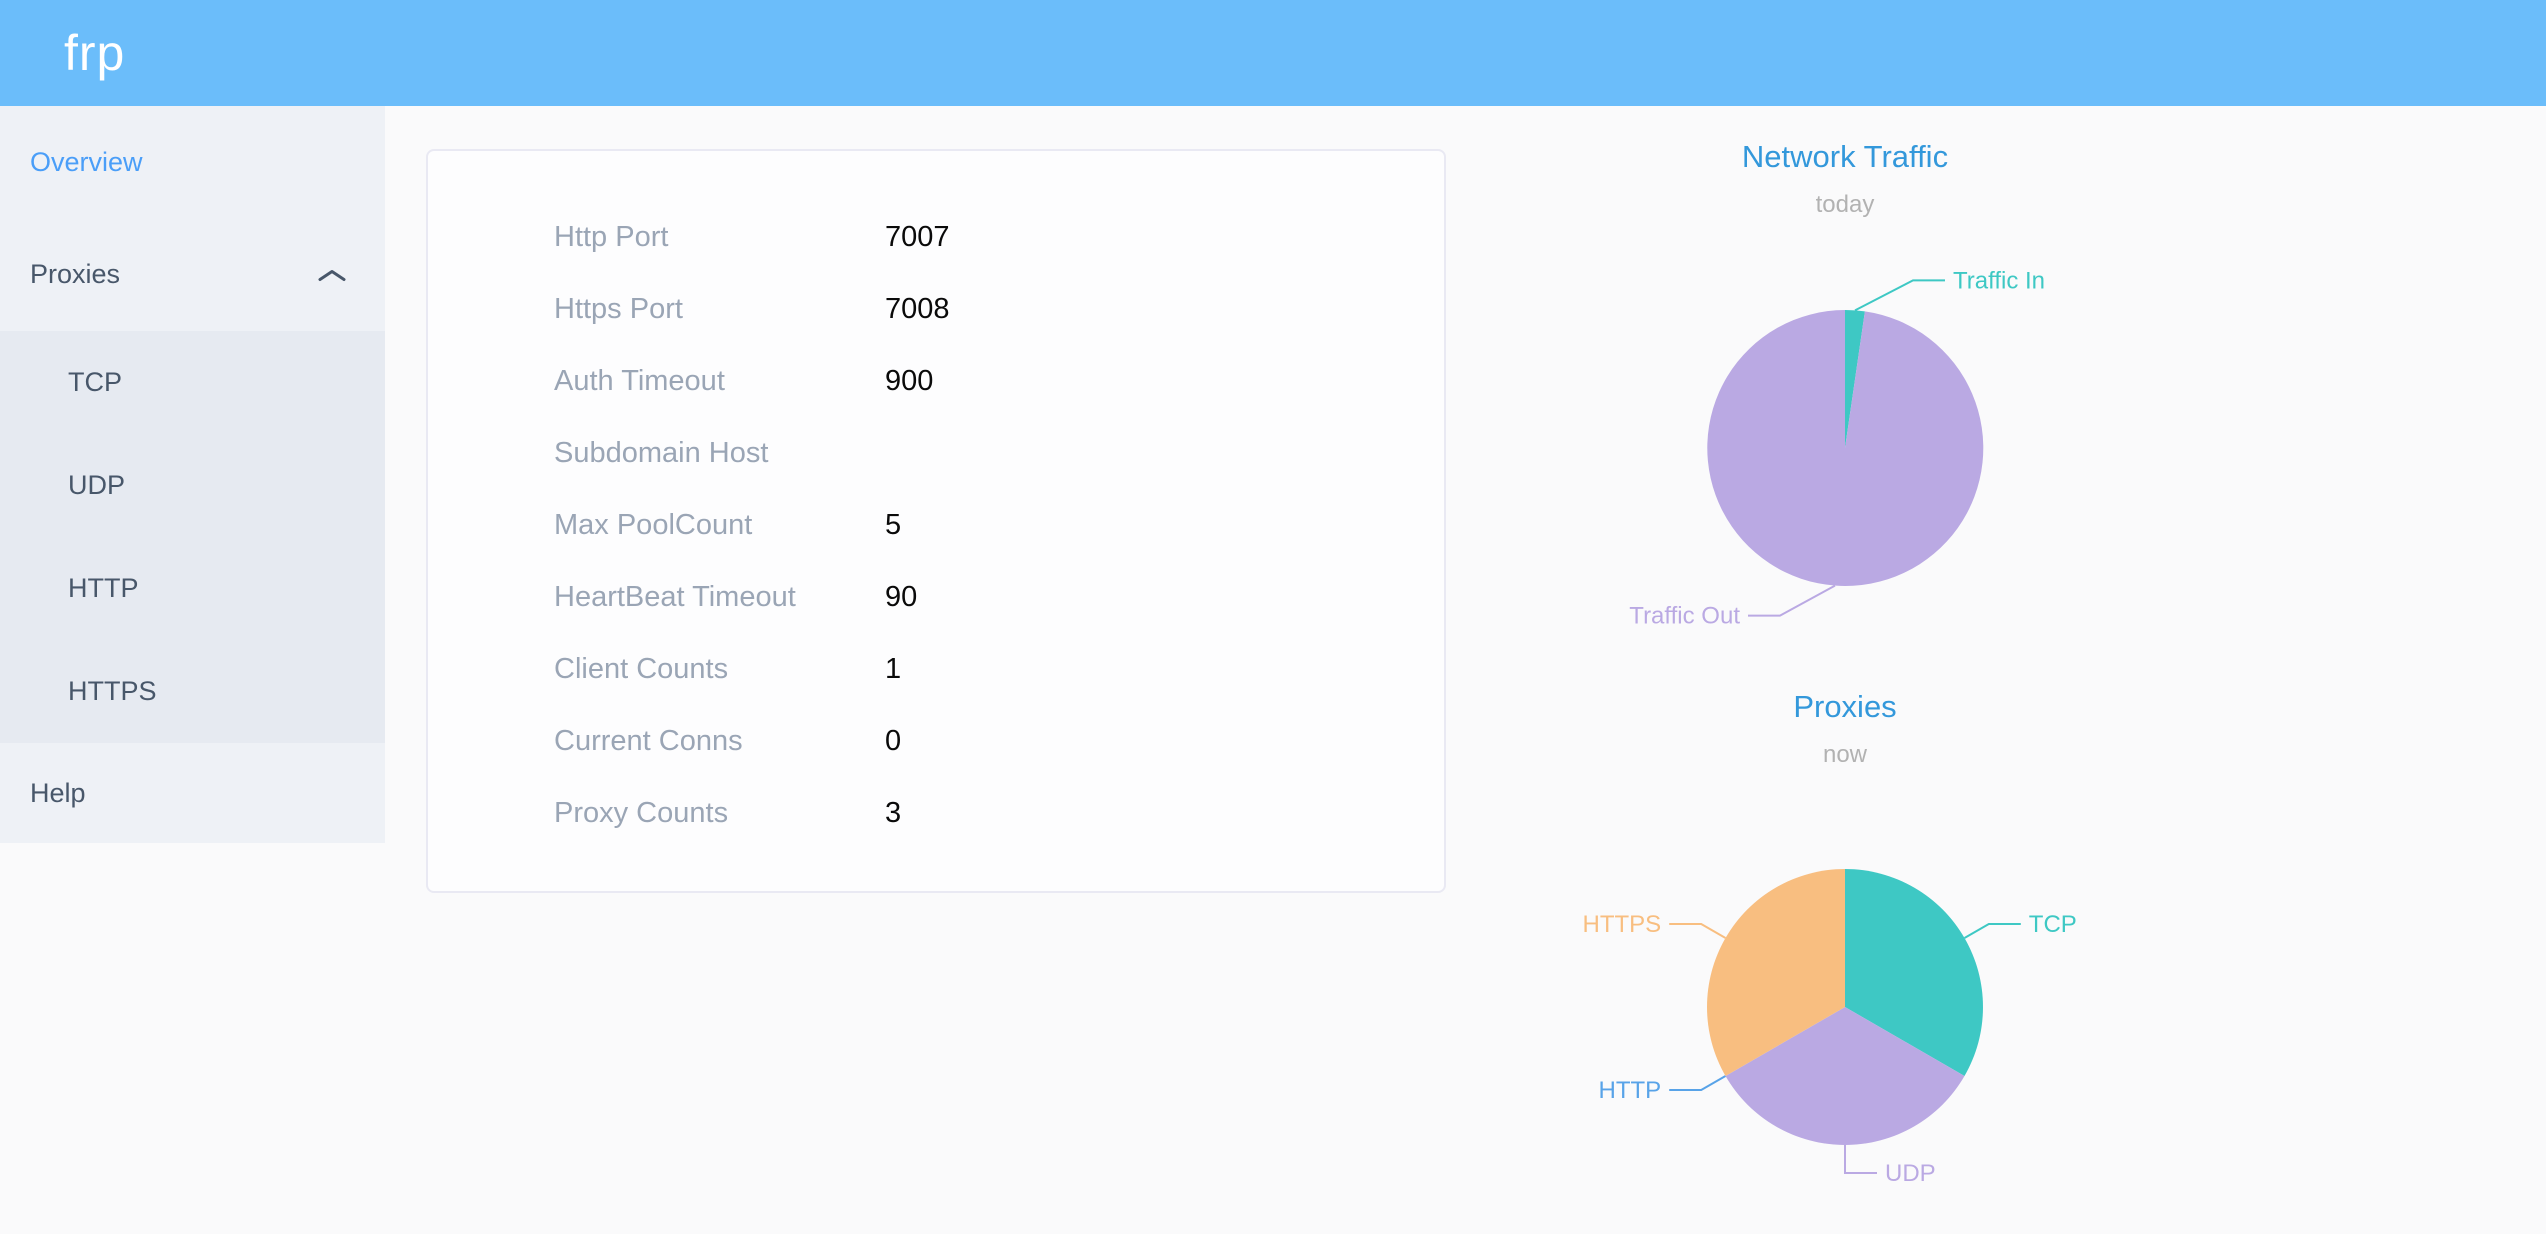 The width and height of the screenshot is (2546, 1234). I want to click on config-label: Client Counts, so click(641, 668).